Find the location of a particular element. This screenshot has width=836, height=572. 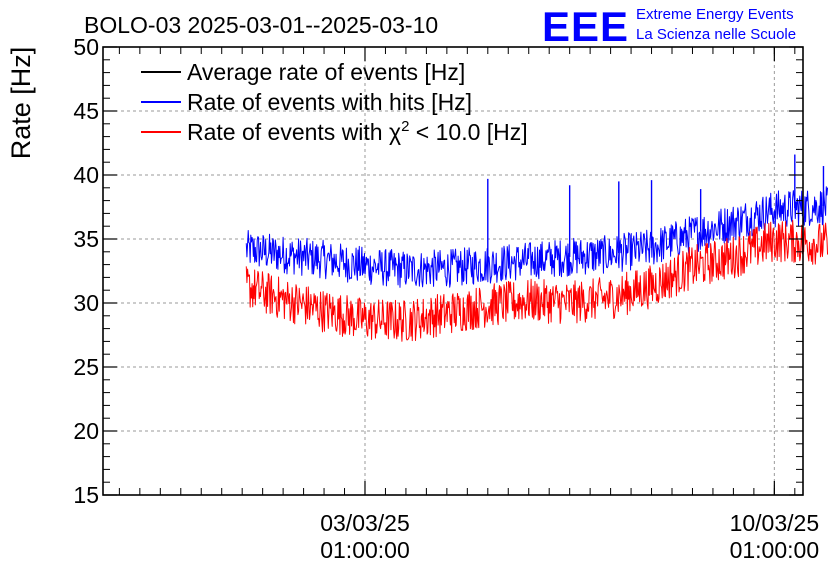

chart-title: BOLO-03 2025-03-01--2025-03-10 is located at coordinates (261, 25).